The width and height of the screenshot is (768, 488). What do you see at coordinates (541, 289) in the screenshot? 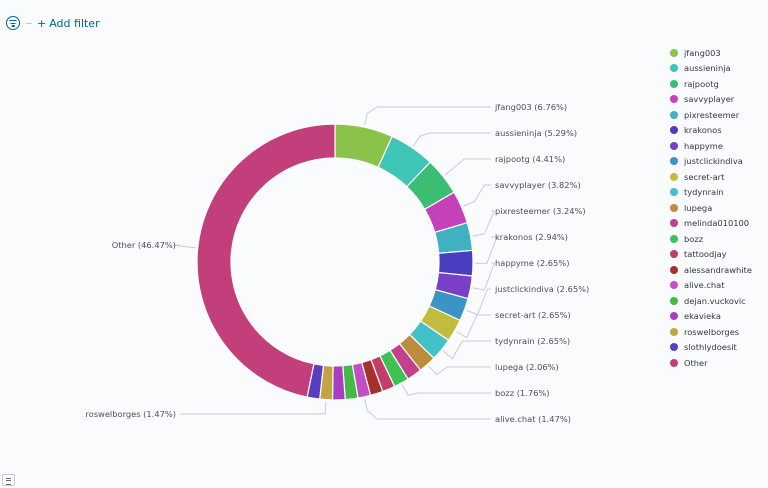
I see `slice-label: justclickindiva (2.65%)` at bounding box center [541, 289].